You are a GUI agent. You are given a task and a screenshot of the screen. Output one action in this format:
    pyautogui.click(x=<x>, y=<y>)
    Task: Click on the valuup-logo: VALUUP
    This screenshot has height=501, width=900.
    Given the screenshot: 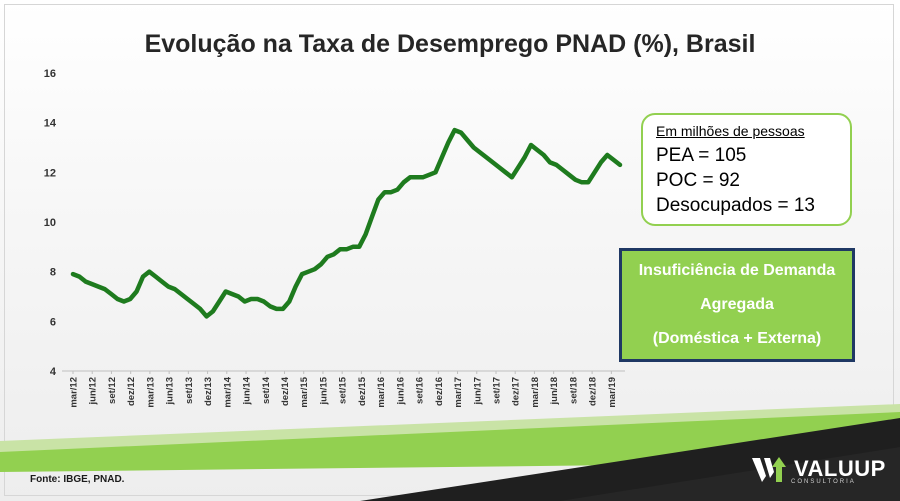 What is the action you would take?
    pyautogui.click(x=818, y=469)
    